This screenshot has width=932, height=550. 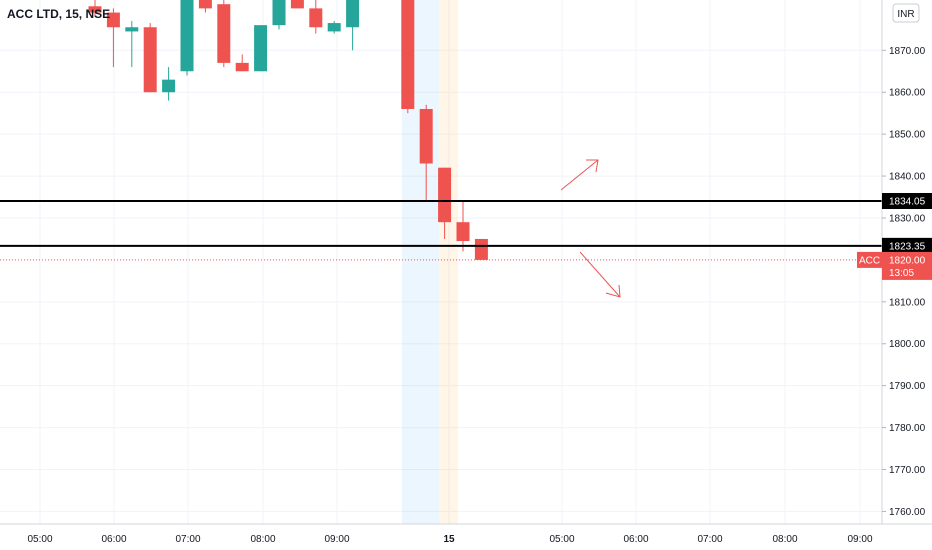 What do you see at coordinates (590, 228) in the screenshot?
I see `trend-arrows` at bounding box center [590, 228].